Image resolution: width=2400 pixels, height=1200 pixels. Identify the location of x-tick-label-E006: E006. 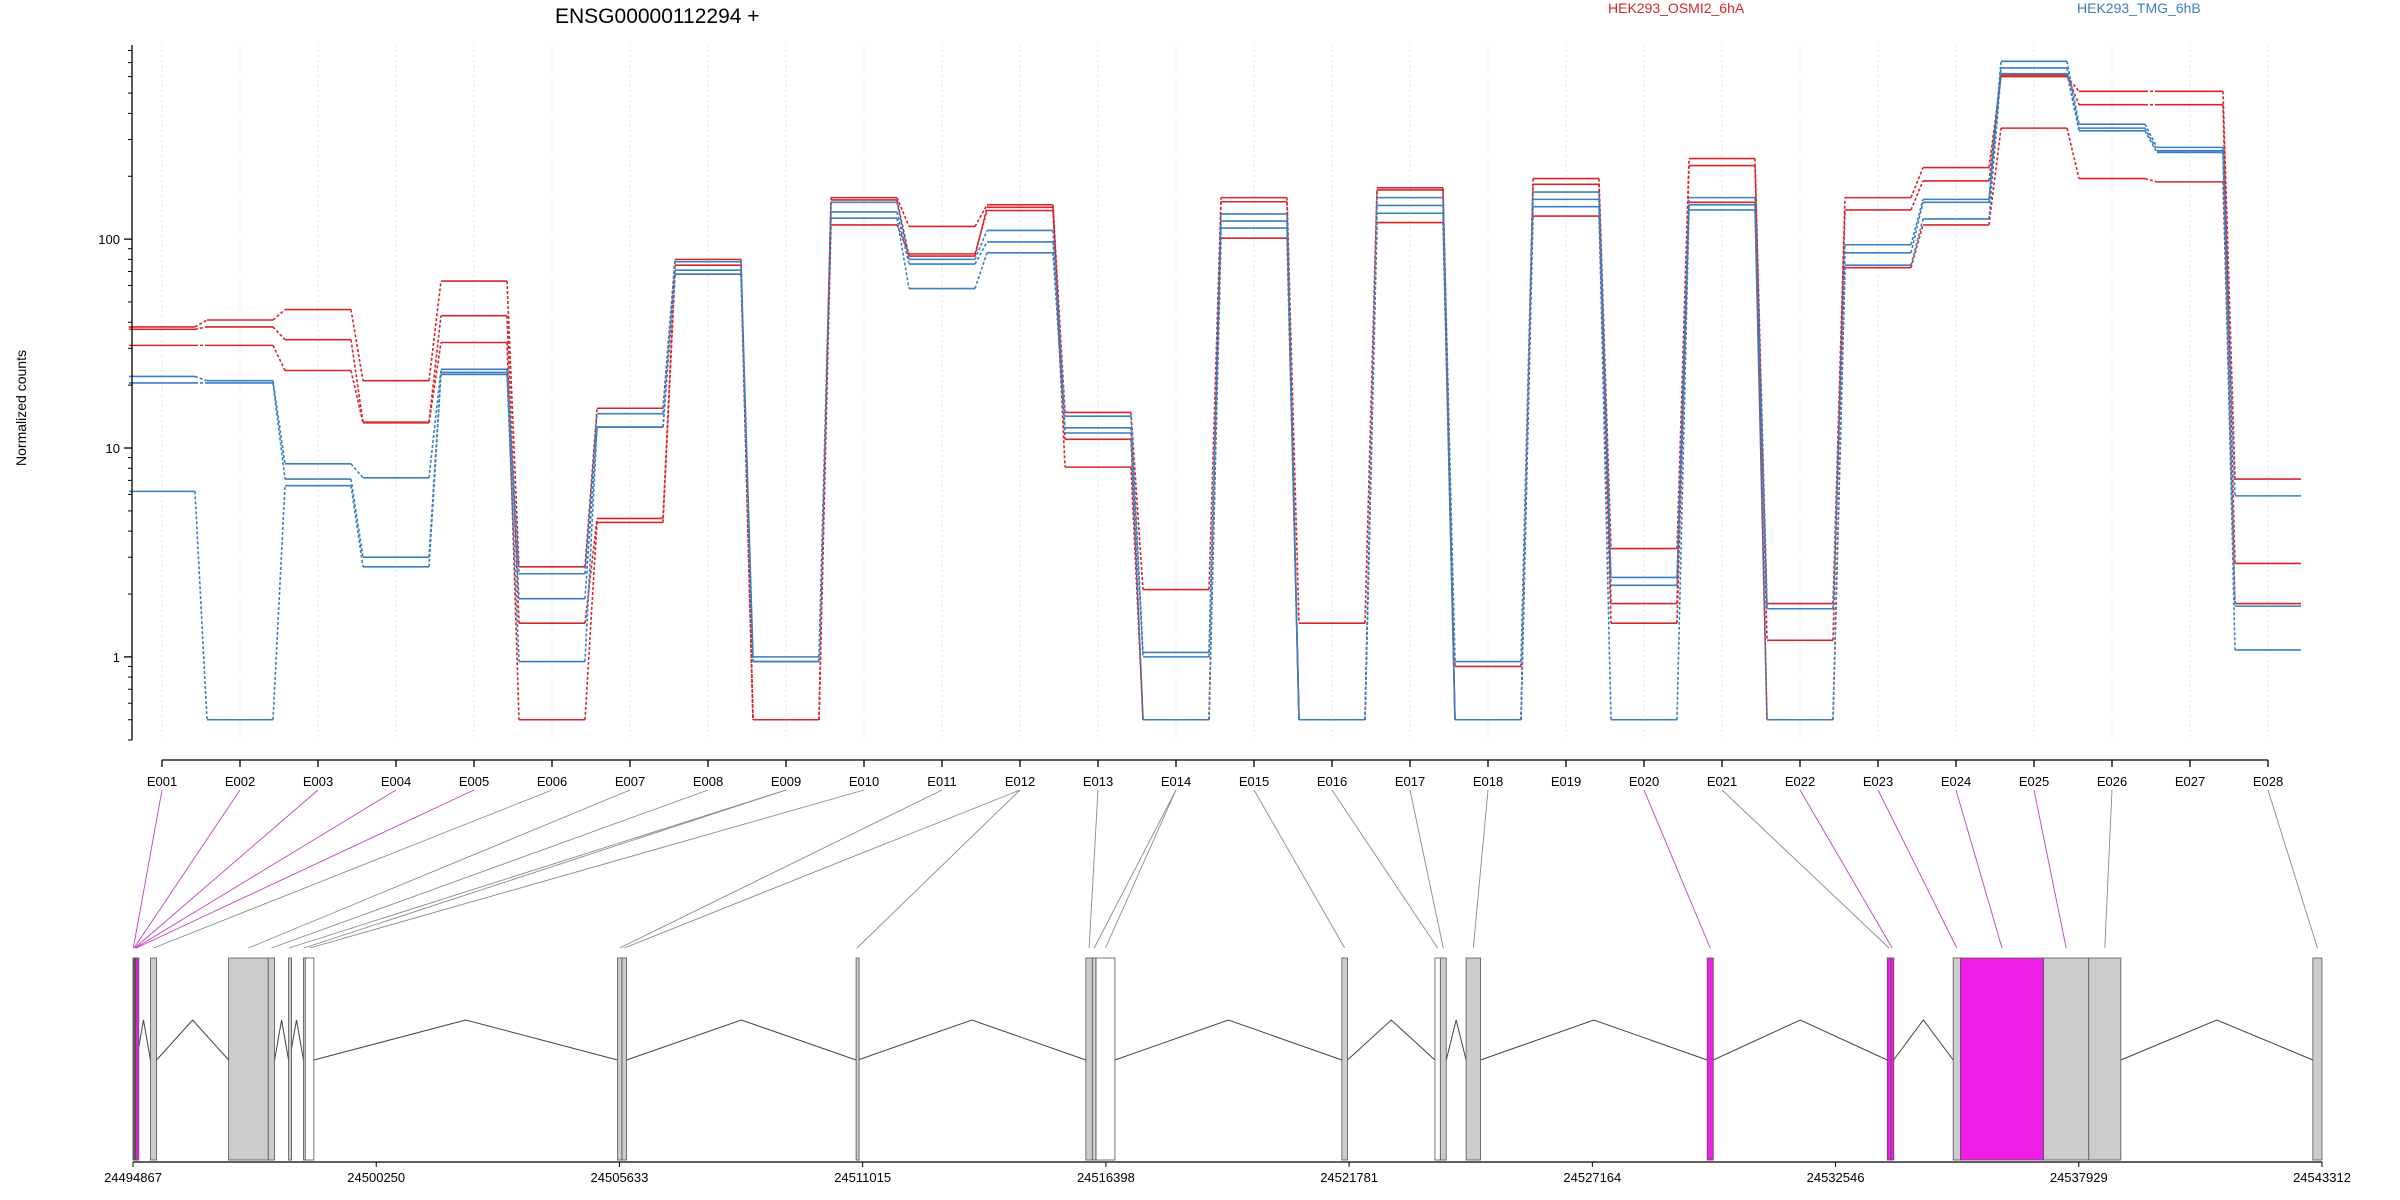
(552, 781).